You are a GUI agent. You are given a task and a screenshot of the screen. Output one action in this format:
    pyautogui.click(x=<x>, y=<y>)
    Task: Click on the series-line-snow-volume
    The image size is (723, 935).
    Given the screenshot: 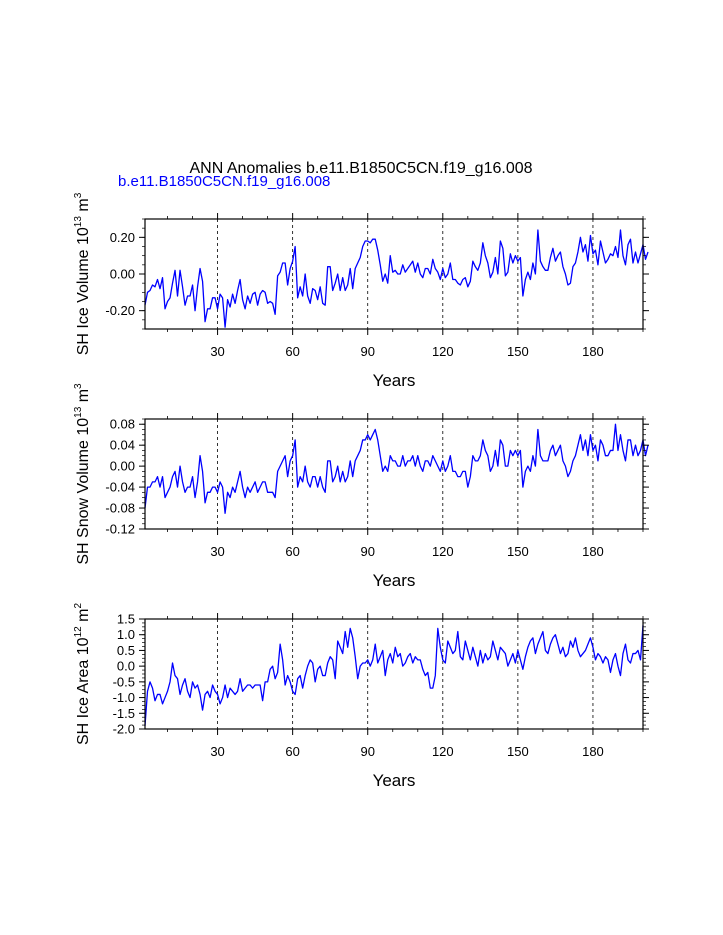 What is the action you would take?
    pyautogui.click(x=396, y=468)
    